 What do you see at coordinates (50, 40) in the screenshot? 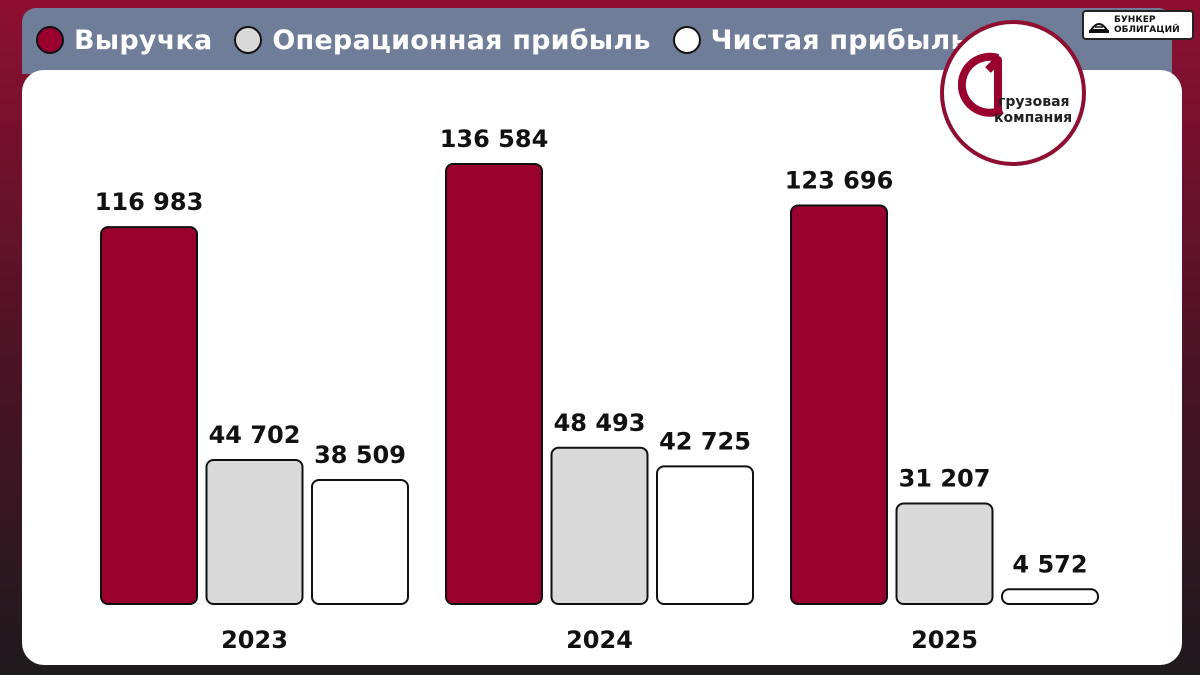
I see `legend-swatch-revenue` at bounding box center [50, 40].